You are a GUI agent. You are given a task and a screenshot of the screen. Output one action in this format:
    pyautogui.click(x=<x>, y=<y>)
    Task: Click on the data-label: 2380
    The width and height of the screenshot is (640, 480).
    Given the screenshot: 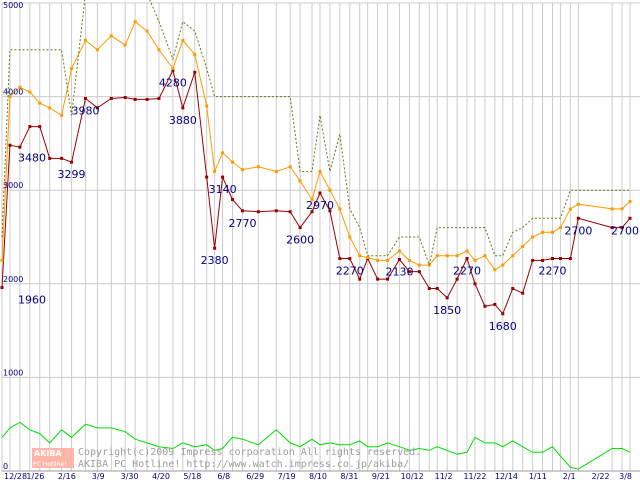 What is the action you would take?
    pyautogui.click(x=215, y=260)
    